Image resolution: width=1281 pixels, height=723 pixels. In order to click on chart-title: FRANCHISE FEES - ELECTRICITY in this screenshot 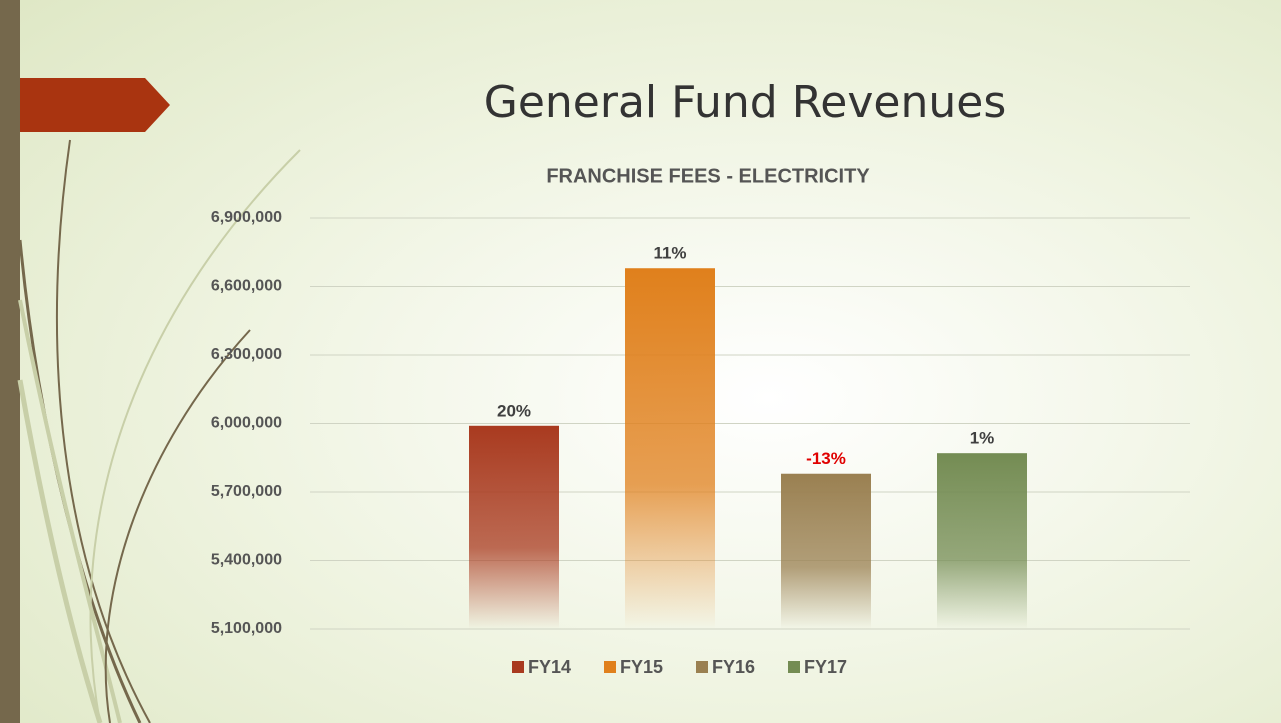, I will do `click(708, 176)`.